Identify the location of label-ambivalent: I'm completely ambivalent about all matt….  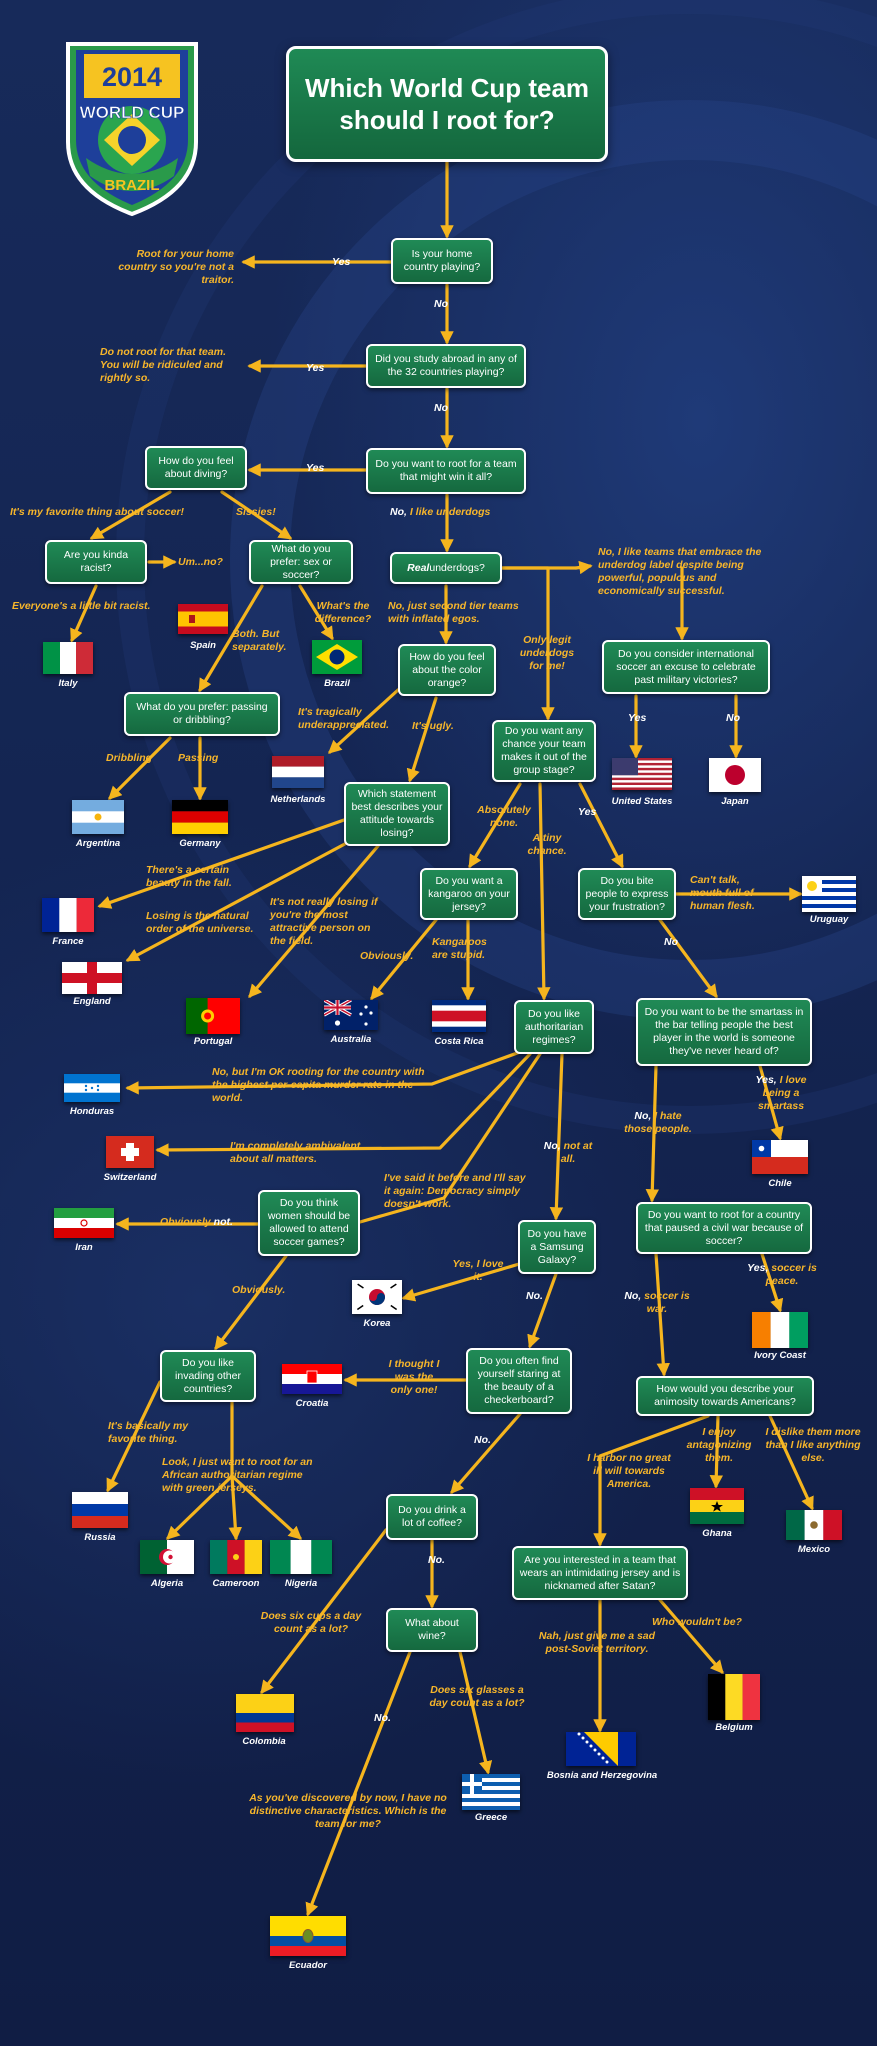
(295, 1152).